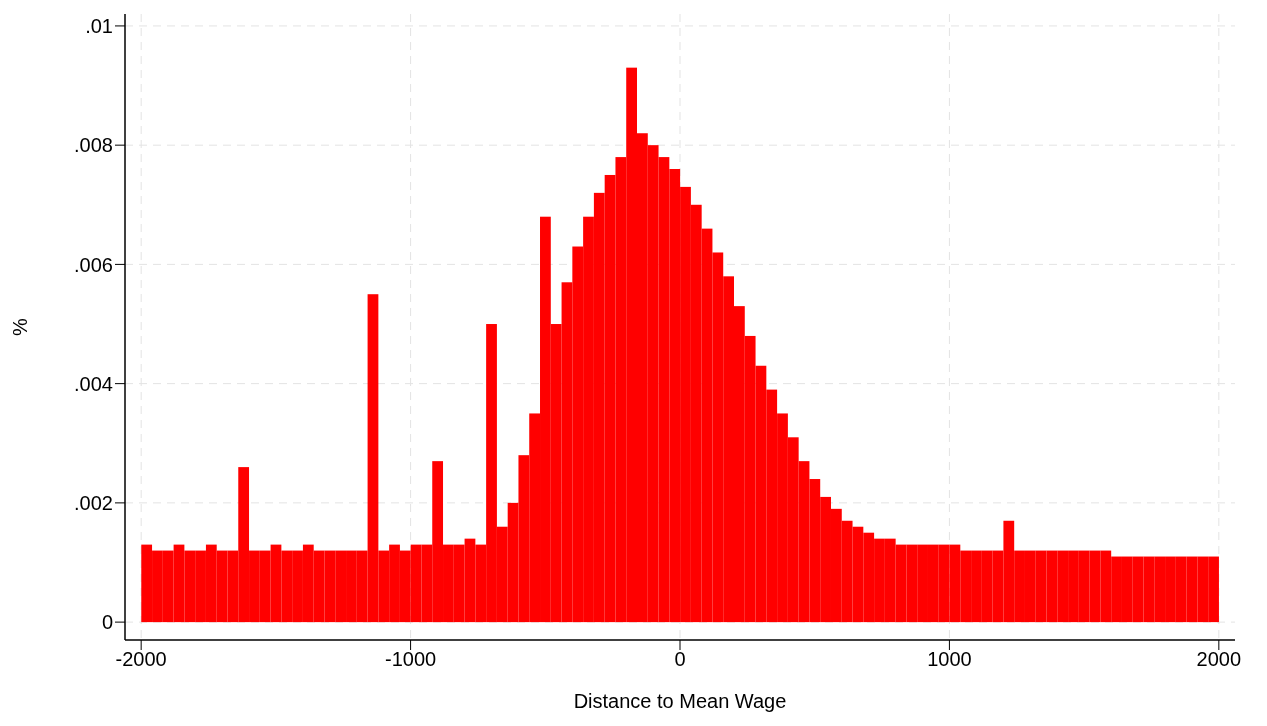 The height and width of the screenshot is (726, 1267). I want to click on x-tick-label: 2000, so click(1219, 659).